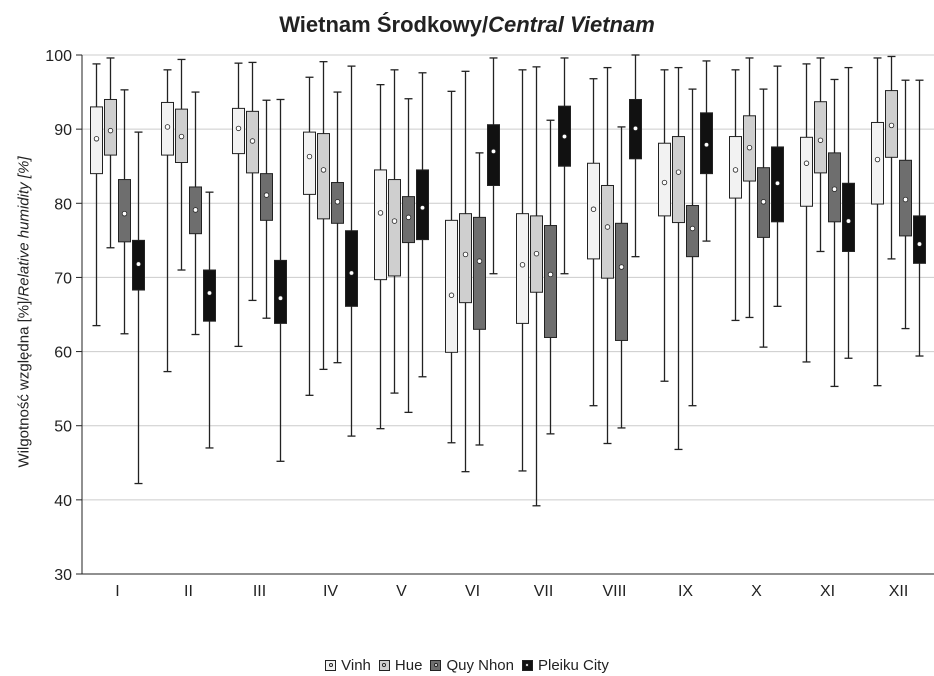  I want to click on y-tick-label: 60, so click(63, 353).